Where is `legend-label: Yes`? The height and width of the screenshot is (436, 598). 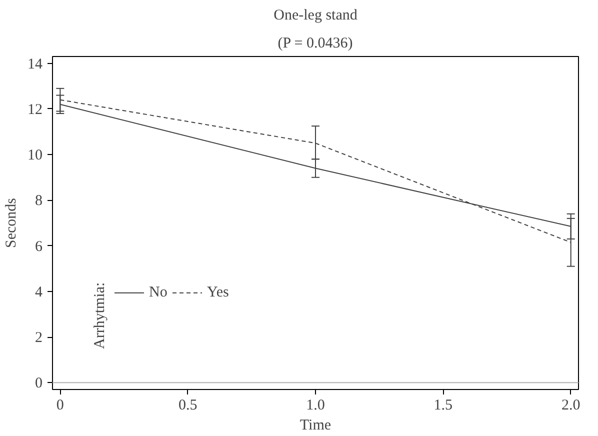
legend-label: Yes is located at coordinates (218, 292).